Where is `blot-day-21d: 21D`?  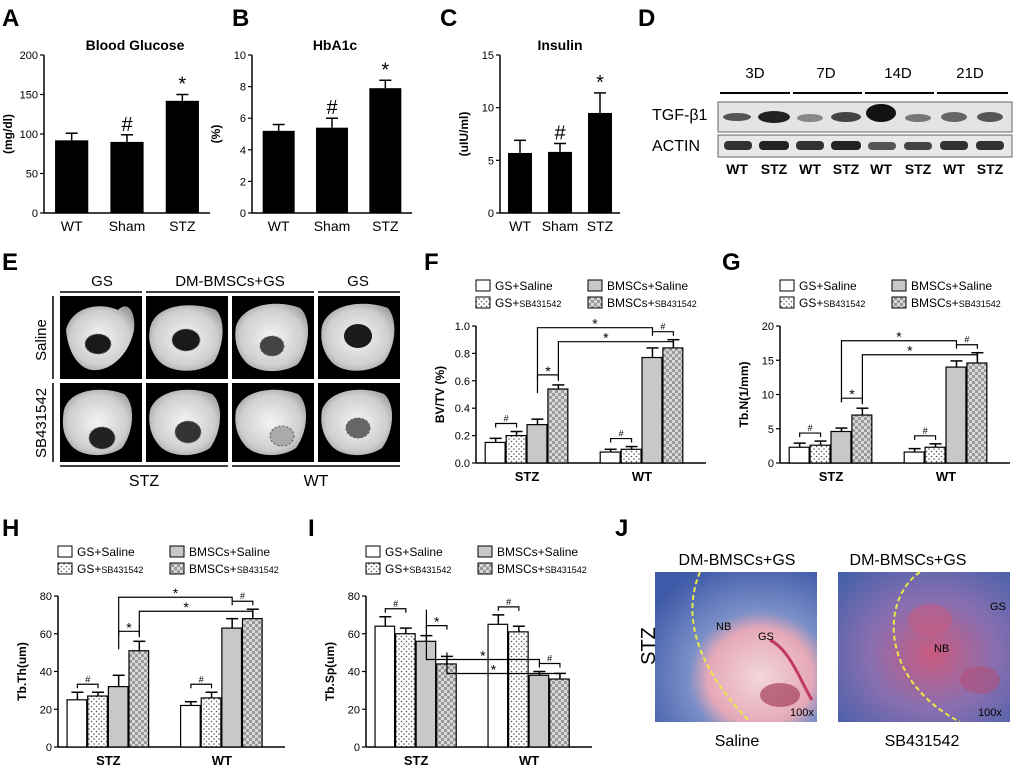
blot-day-21d: 21D is located at coordinates (970, 73).